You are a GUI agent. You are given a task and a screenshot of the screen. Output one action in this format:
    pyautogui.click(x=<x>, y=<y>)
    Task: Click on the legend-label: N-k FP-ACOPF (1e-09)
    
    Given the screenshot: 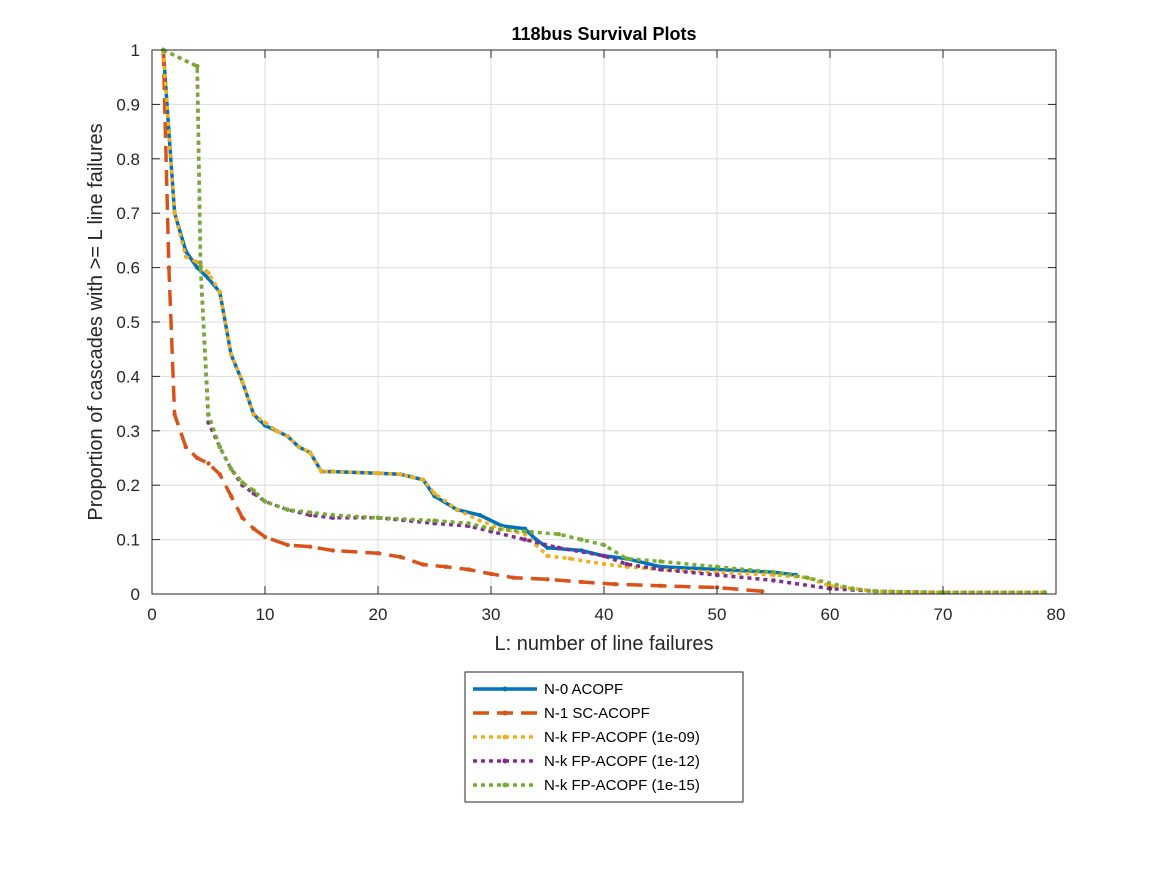 What is the action you would take?
    pyautogui.click(x=622, y=737)
    